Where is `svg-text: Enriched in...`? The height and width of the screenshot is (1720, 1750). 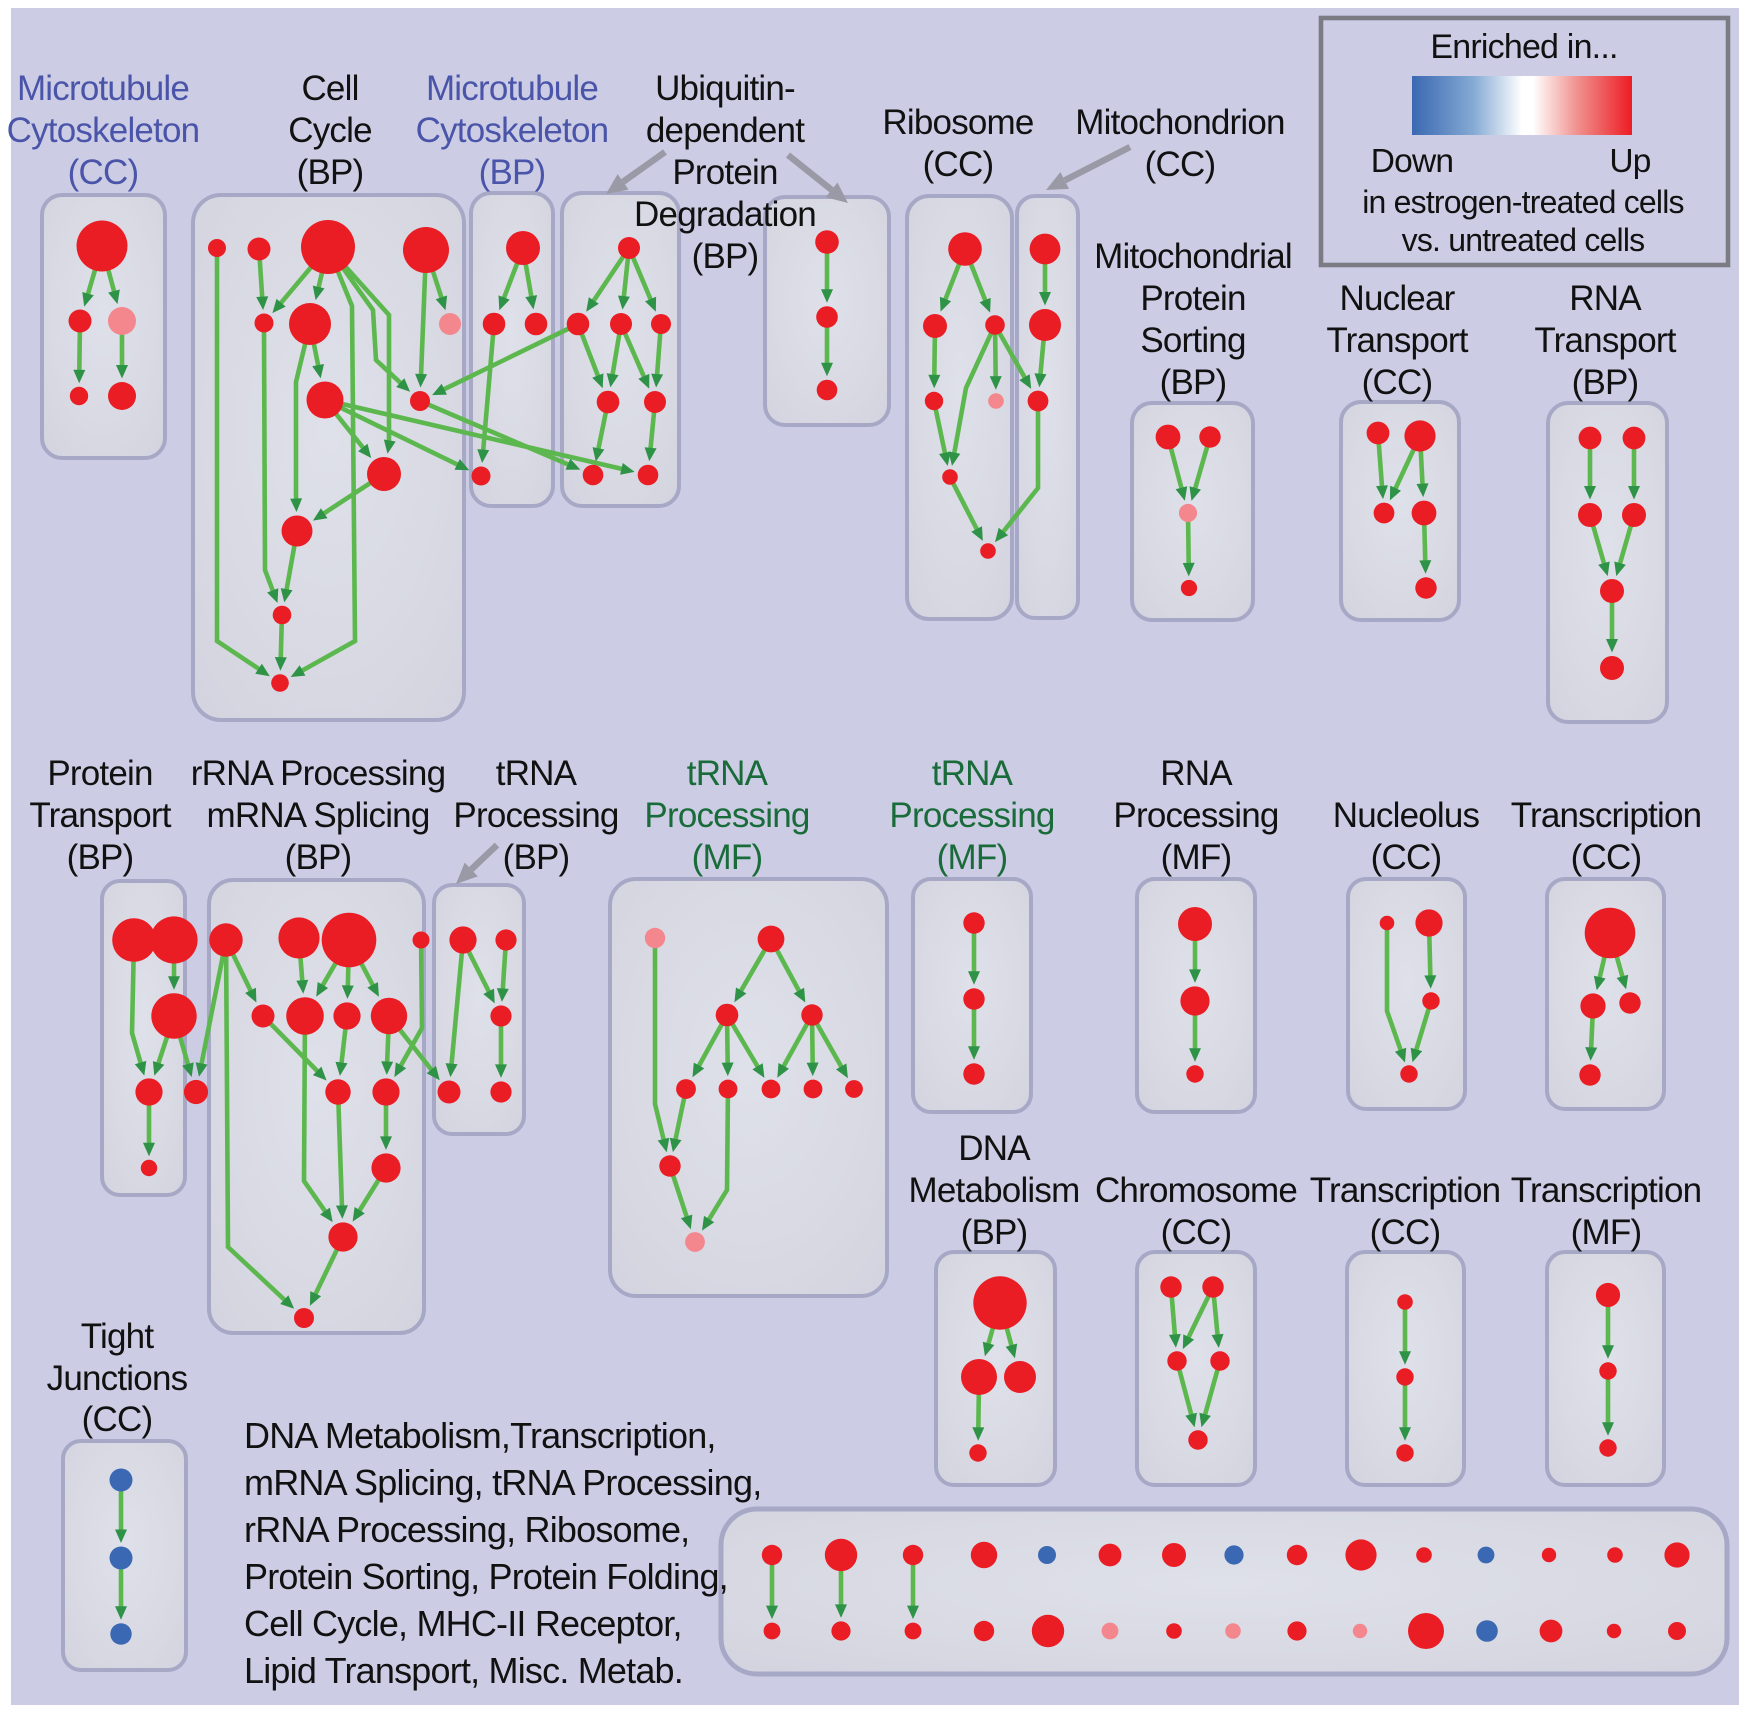
svg-text: Enriched in... is located at coordinates (1523, 47).